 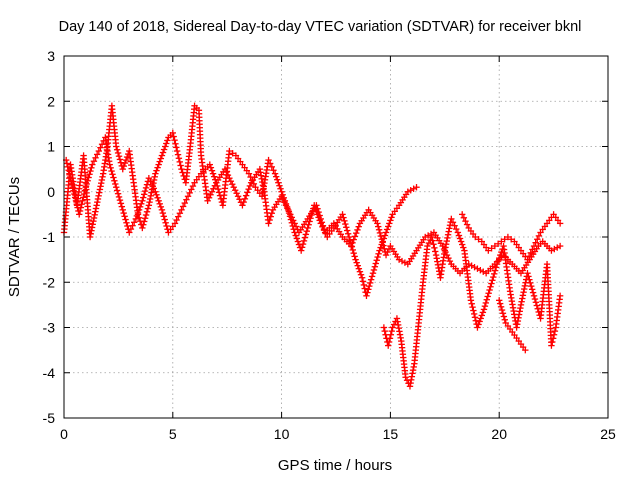 What do you see at coordinates (49, 282) in the screenshot?
I see `y-tick-label: -2` at bounding box center [49, 282].